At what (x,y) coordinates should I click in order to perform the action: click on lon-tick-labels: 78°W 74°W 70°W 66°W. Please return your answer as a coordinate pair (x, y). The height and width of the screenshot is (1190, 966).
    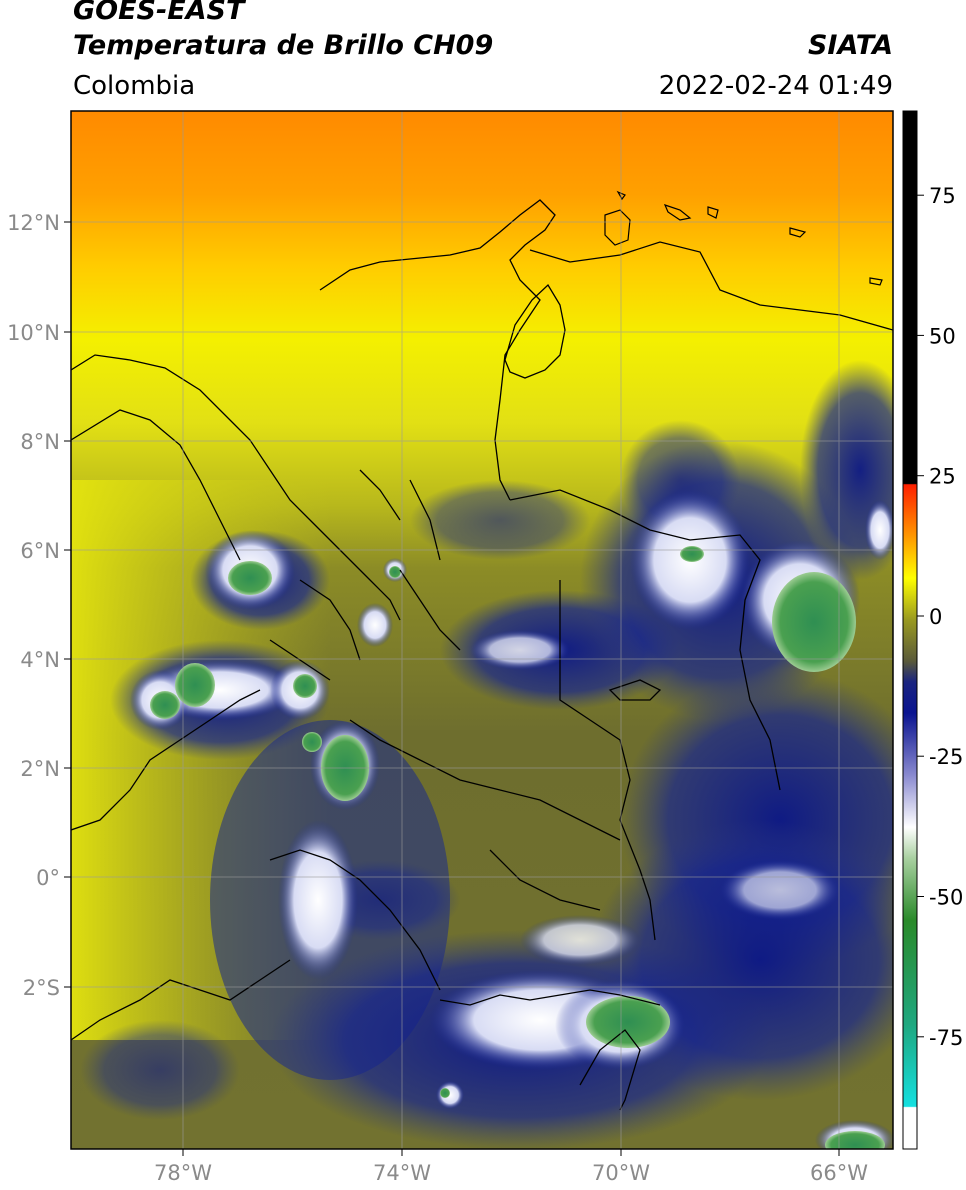
    Looking at the image, I should click on (511, 1173).